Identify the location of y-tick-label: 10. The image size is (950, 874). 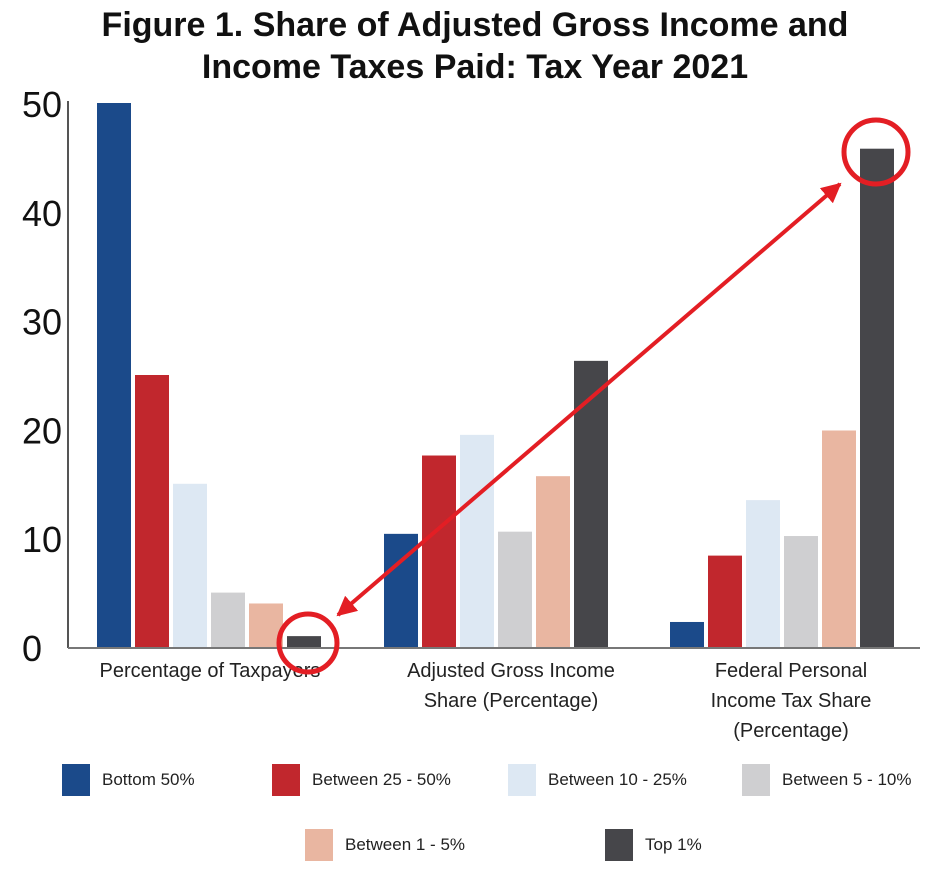
(42, 539).